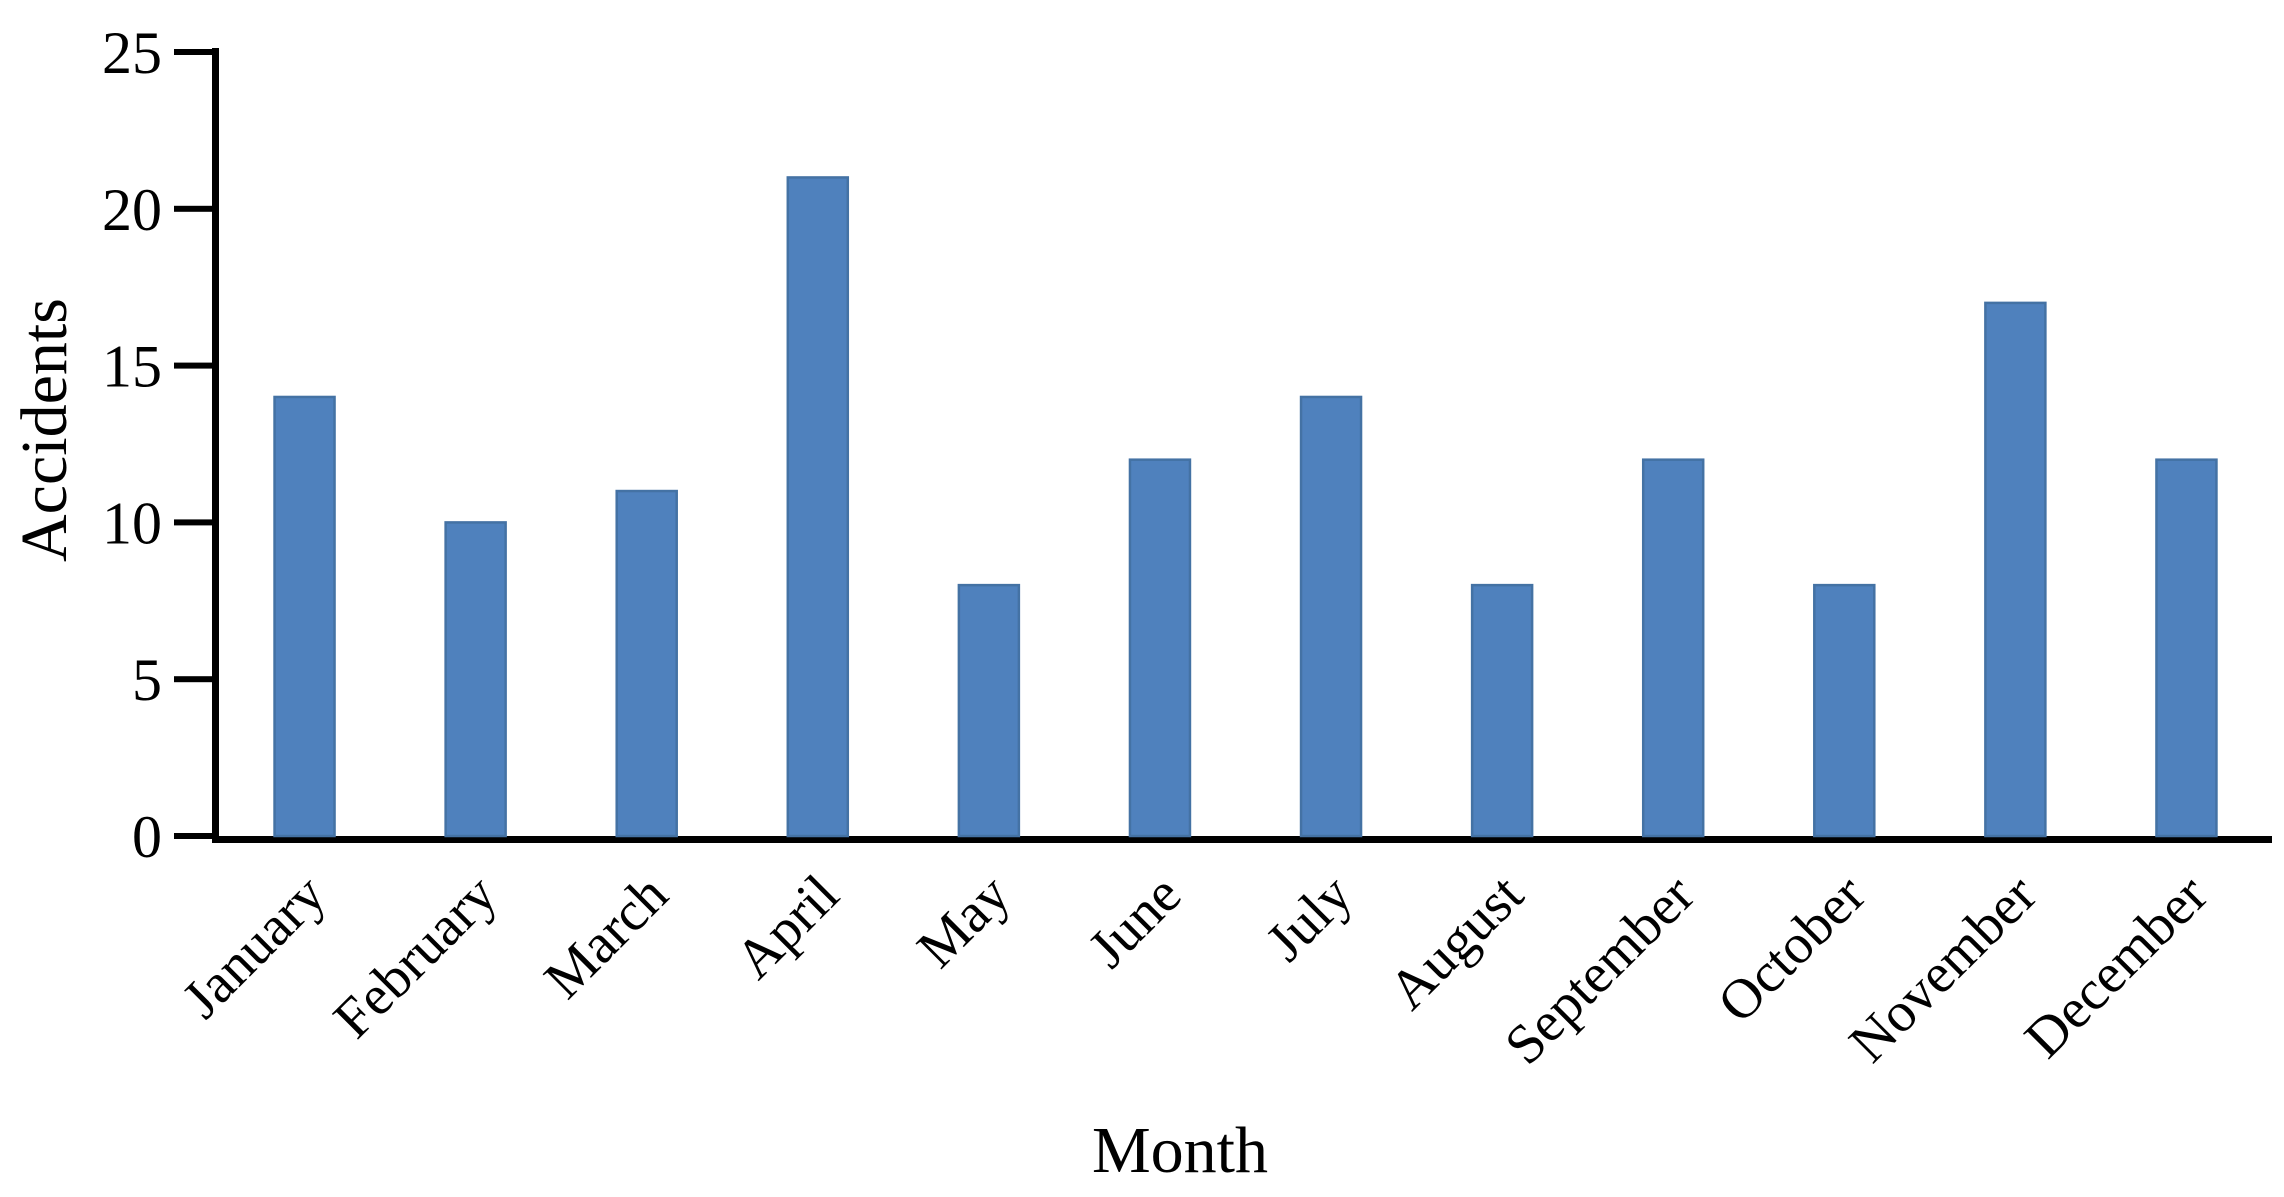 Image resolution: width=2284 pixels, height=1197 pixels. Describe the element at coordinates (132, 367) in the screenshot. I see `y-tick-label: 15` at that location.